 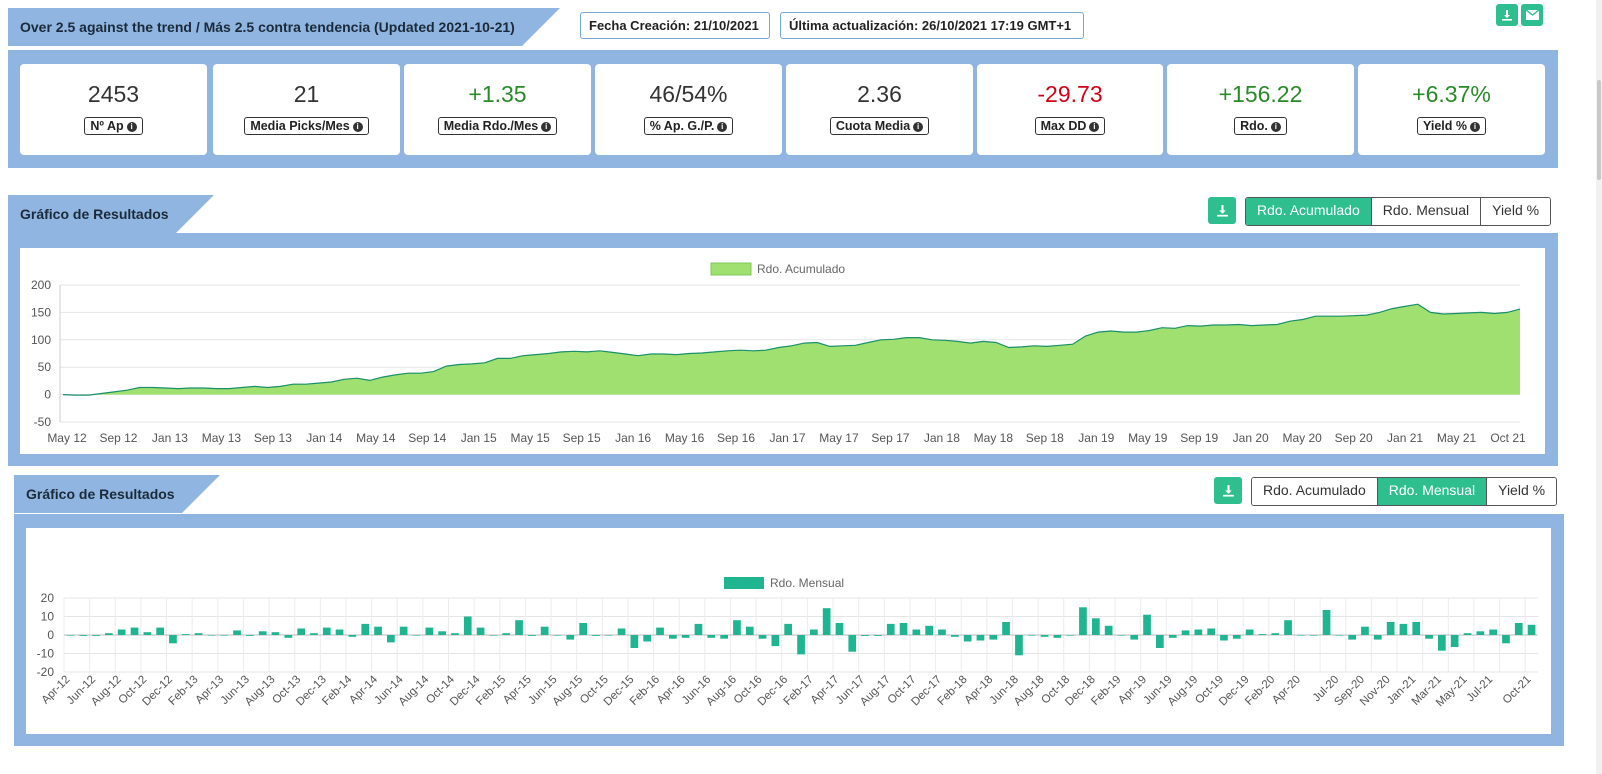 What do you see at coordinates (731, 269) in the screenshot?
I see `legend-swatch` at bounding box center [731, 269].